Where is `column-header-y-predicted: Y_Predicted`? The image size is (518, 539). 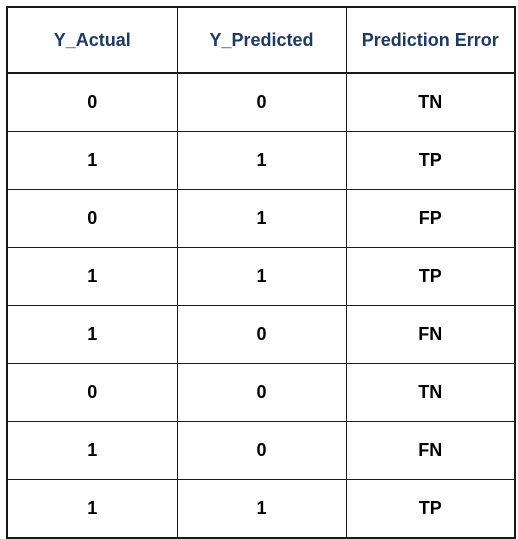 column-header-y-predicted: Y_Predicted is located at coordinates (261, 40).